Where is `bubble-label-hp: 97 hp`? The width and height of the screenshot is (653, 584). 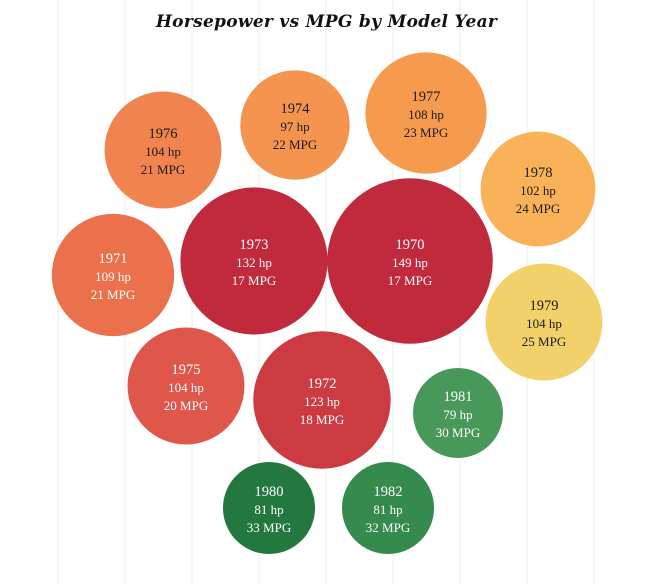 bubble-label-hp: 97 hp is located at coordinates (294, 126).